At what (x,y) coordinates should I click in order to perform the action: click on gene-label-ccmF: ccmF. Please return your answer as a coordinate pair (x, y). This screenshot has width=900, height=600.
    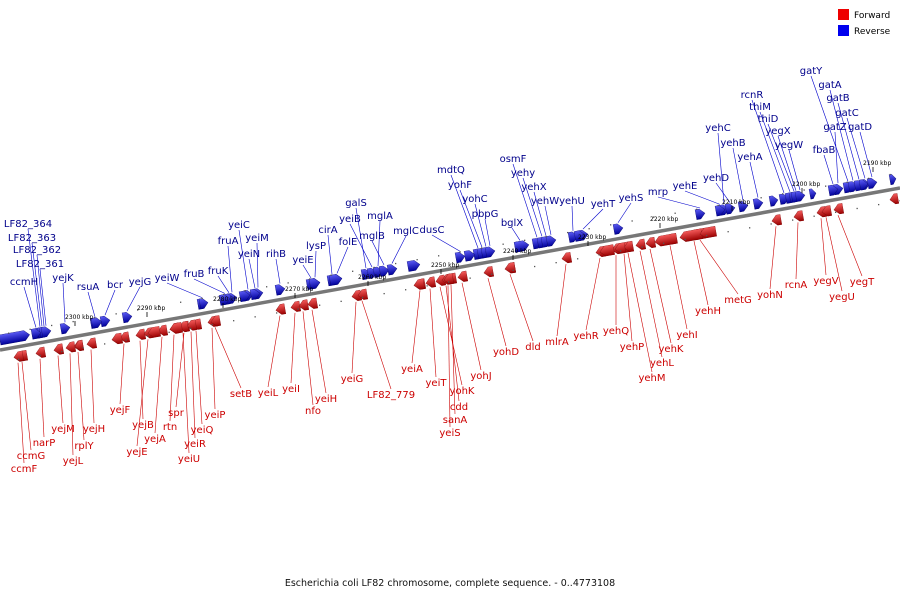
    Looking at the image, I should click on (24, 469).